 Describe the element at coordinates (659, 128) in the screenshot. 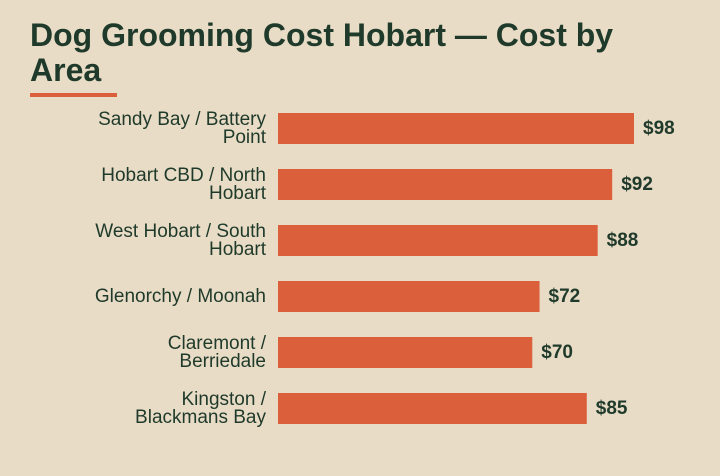

I see `bar-value-label: $98` at that location.